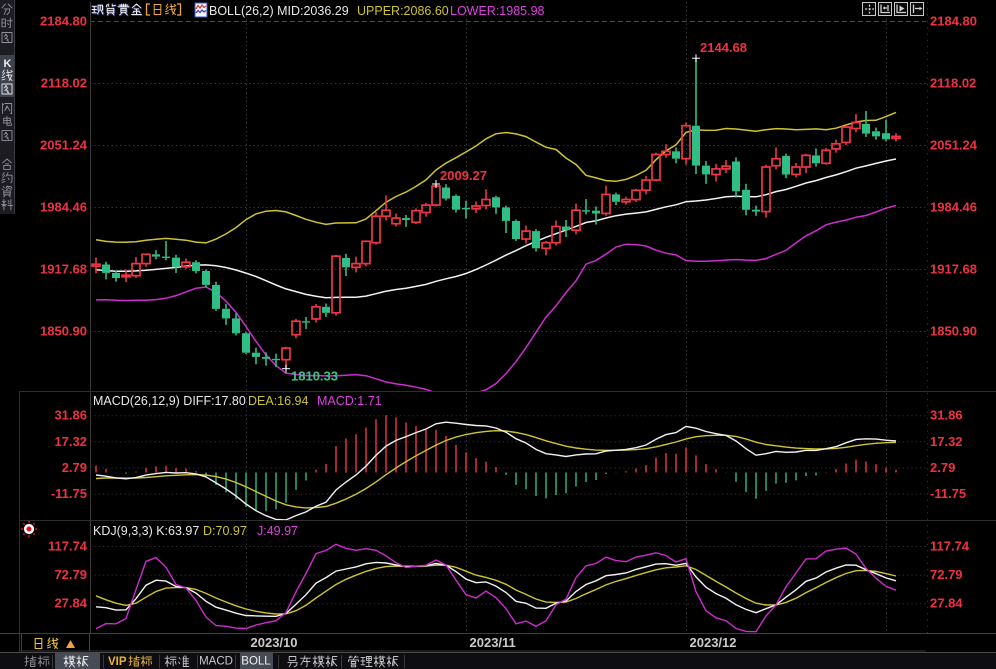 The image size is (996, 669). What do you see at coordinates (493, 642) in the screenshot?
I see `svg-text: 2023/11` at bounding box center [493, 642].